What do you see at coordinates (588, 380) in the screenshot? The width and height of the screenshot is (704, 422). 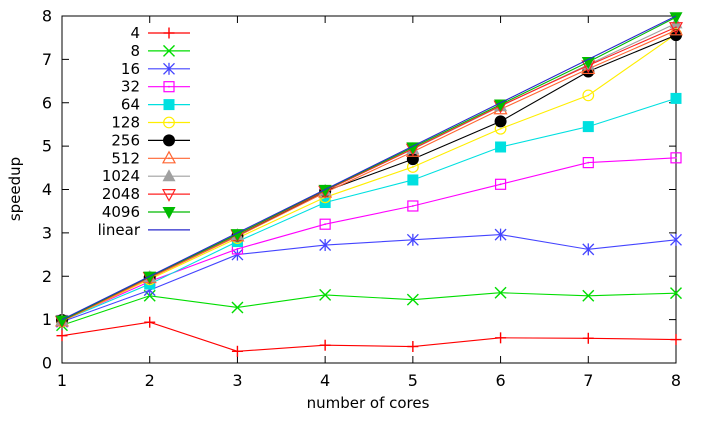 I see `x-tick-label: 7` at bounding box center [588, 380].